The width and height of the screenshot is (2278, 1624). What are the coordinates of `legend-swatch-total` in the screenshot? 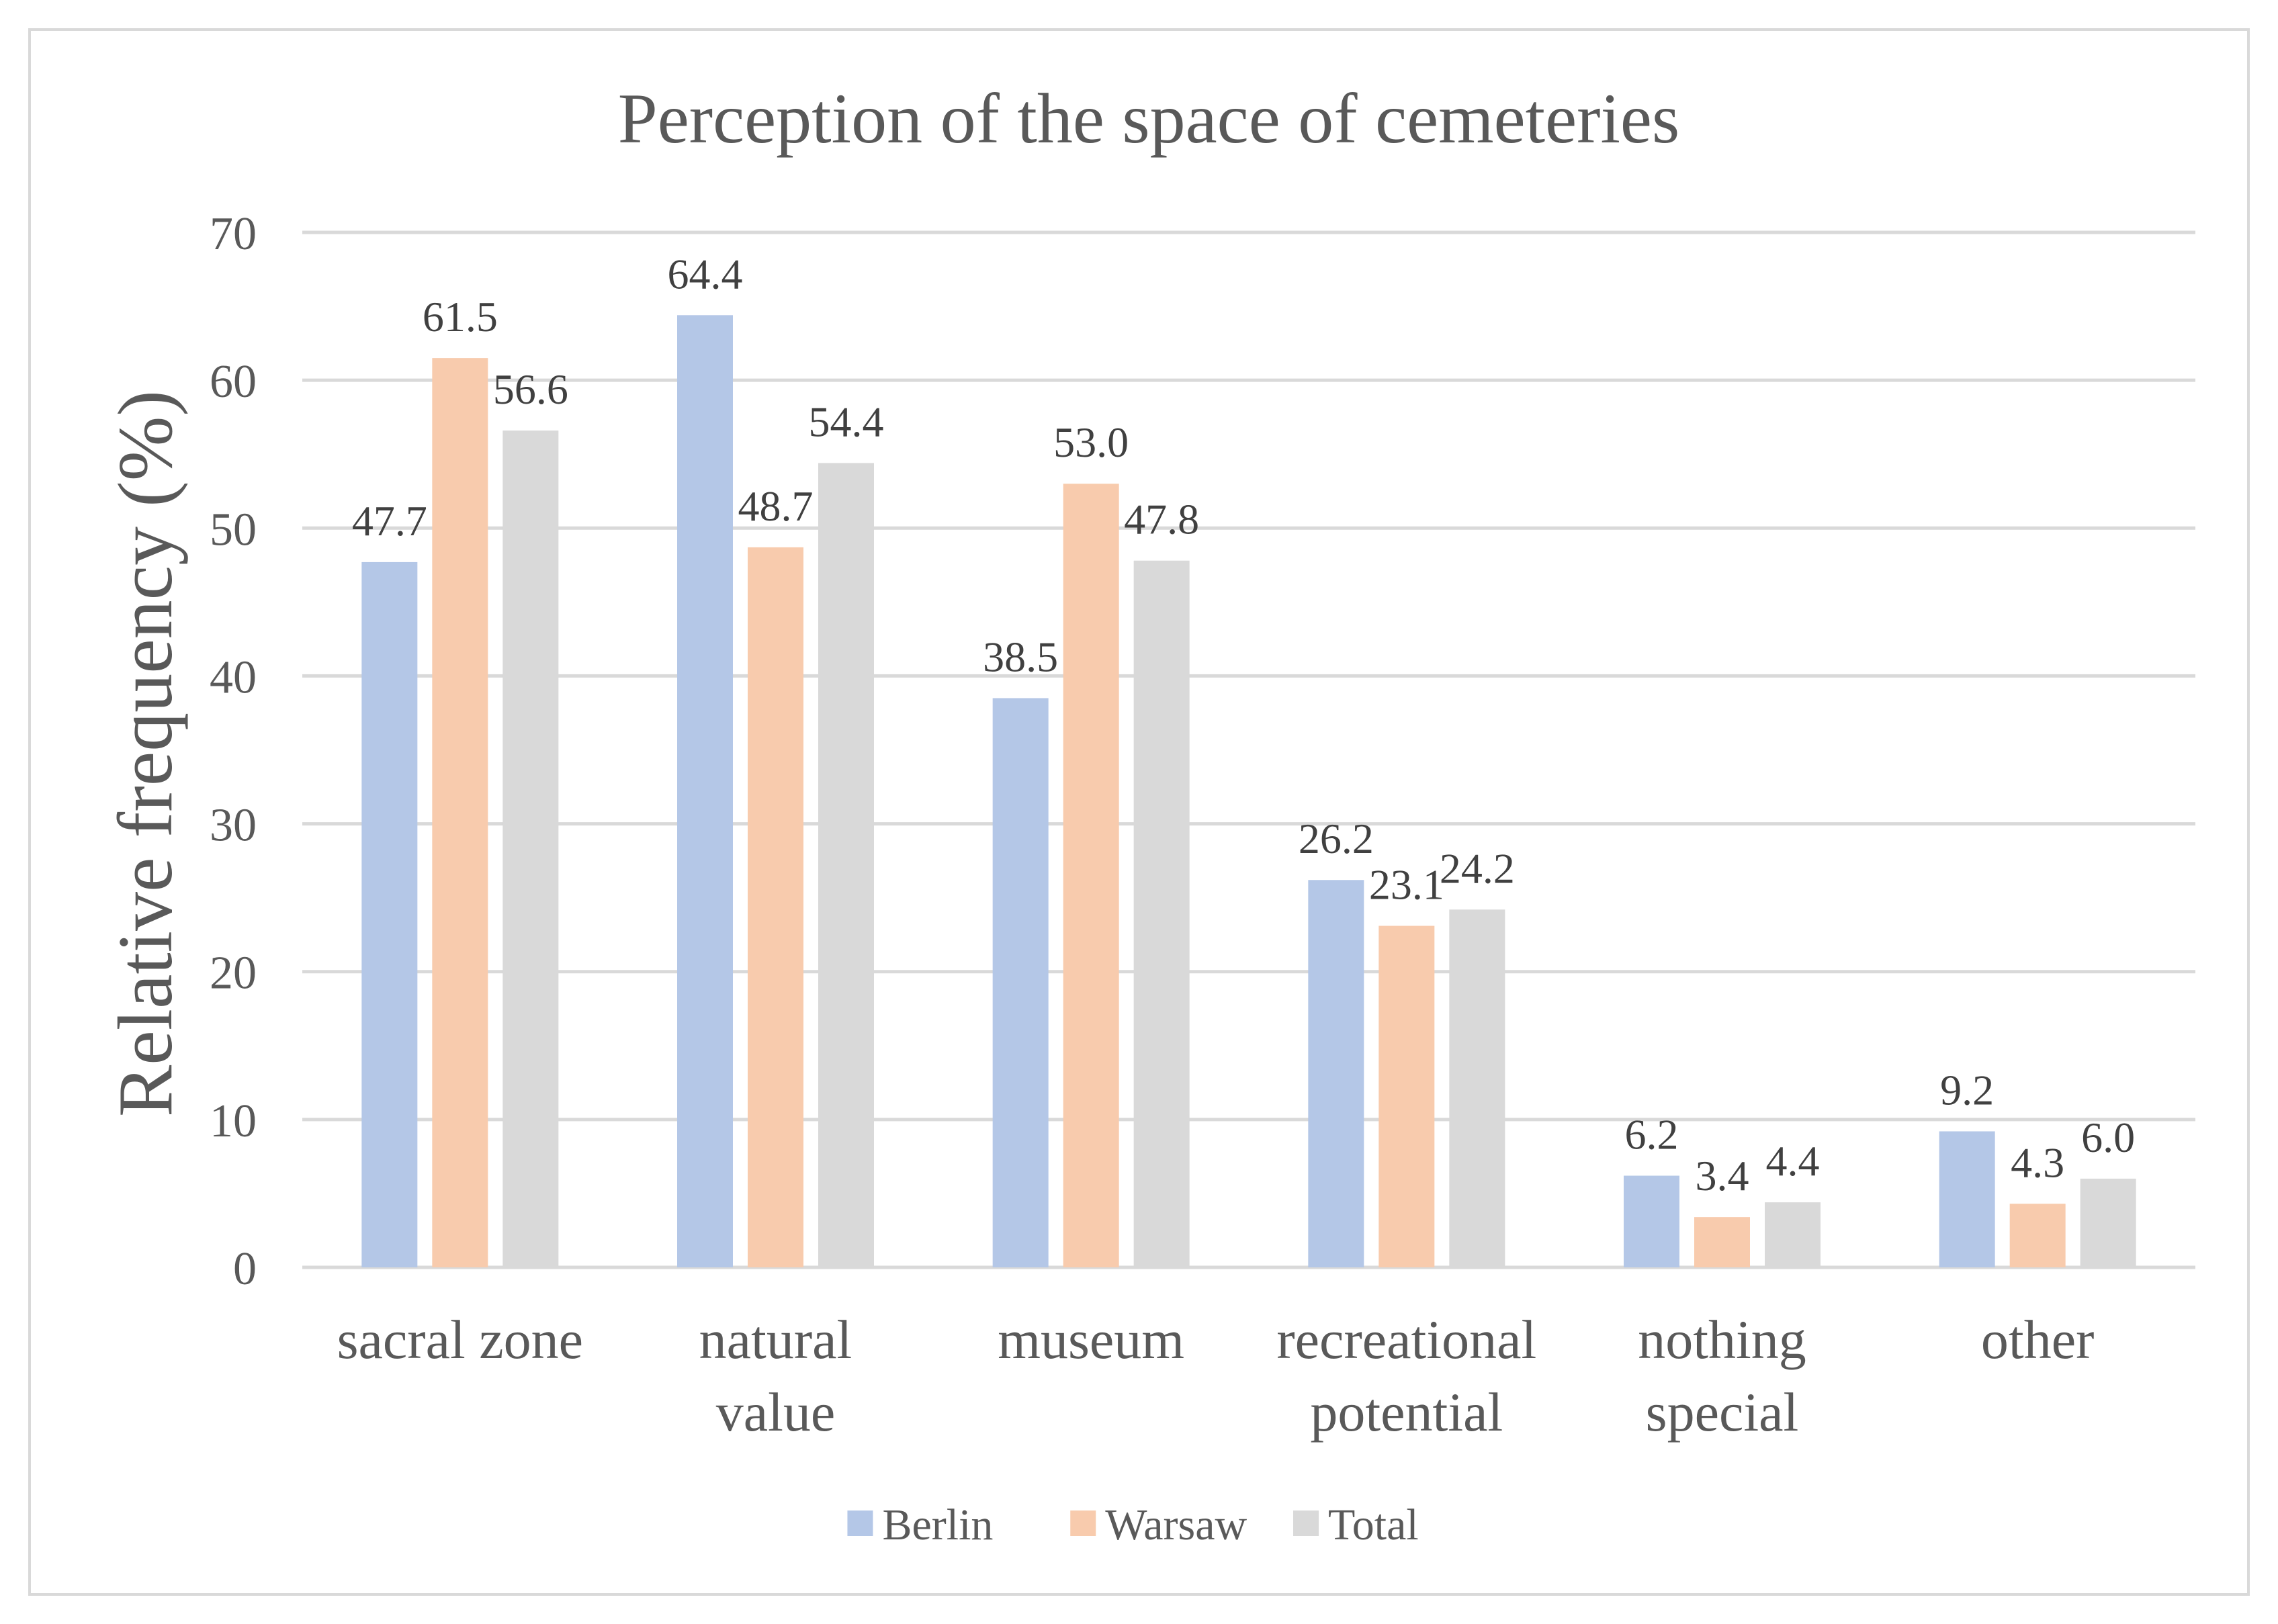 It's located at (1306, 1523).